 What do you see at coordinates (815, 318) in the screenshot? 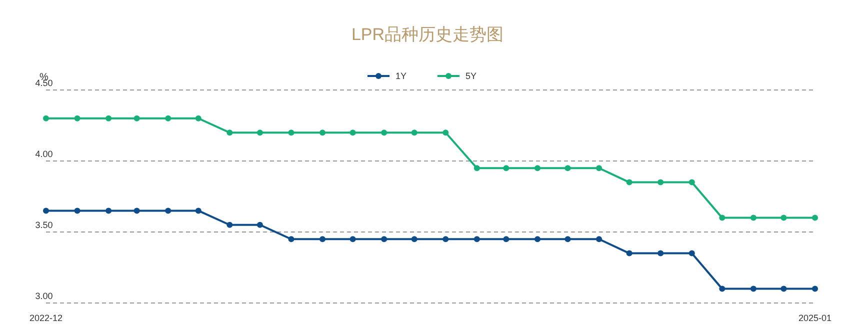
I see `x-tick-label: 2025-01` at bounding box center [815, 318].